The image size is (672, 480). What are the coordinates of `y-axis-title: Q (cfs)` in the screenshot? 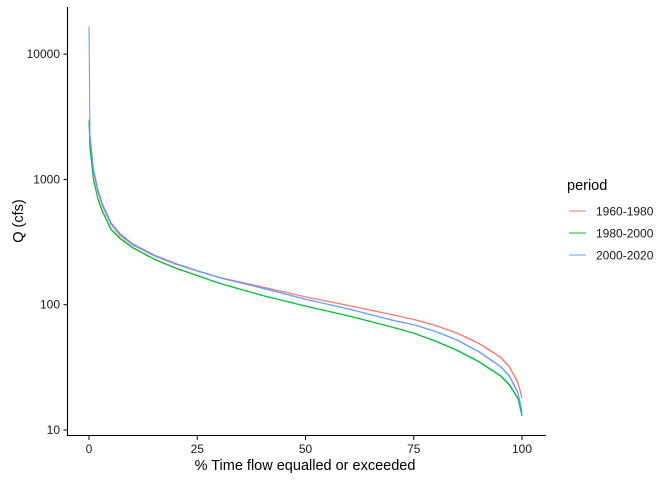 It's located at (19, 221).